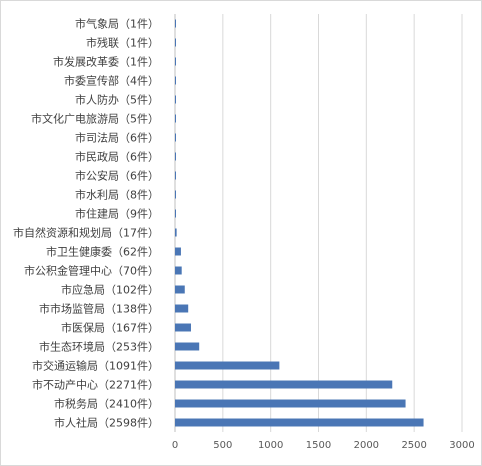 This screenshot has height=466, width=482. Describe the element at coordinates (106, 62) in the screenshot. I see `category-label: 市发展改革委（1件）` at that location.